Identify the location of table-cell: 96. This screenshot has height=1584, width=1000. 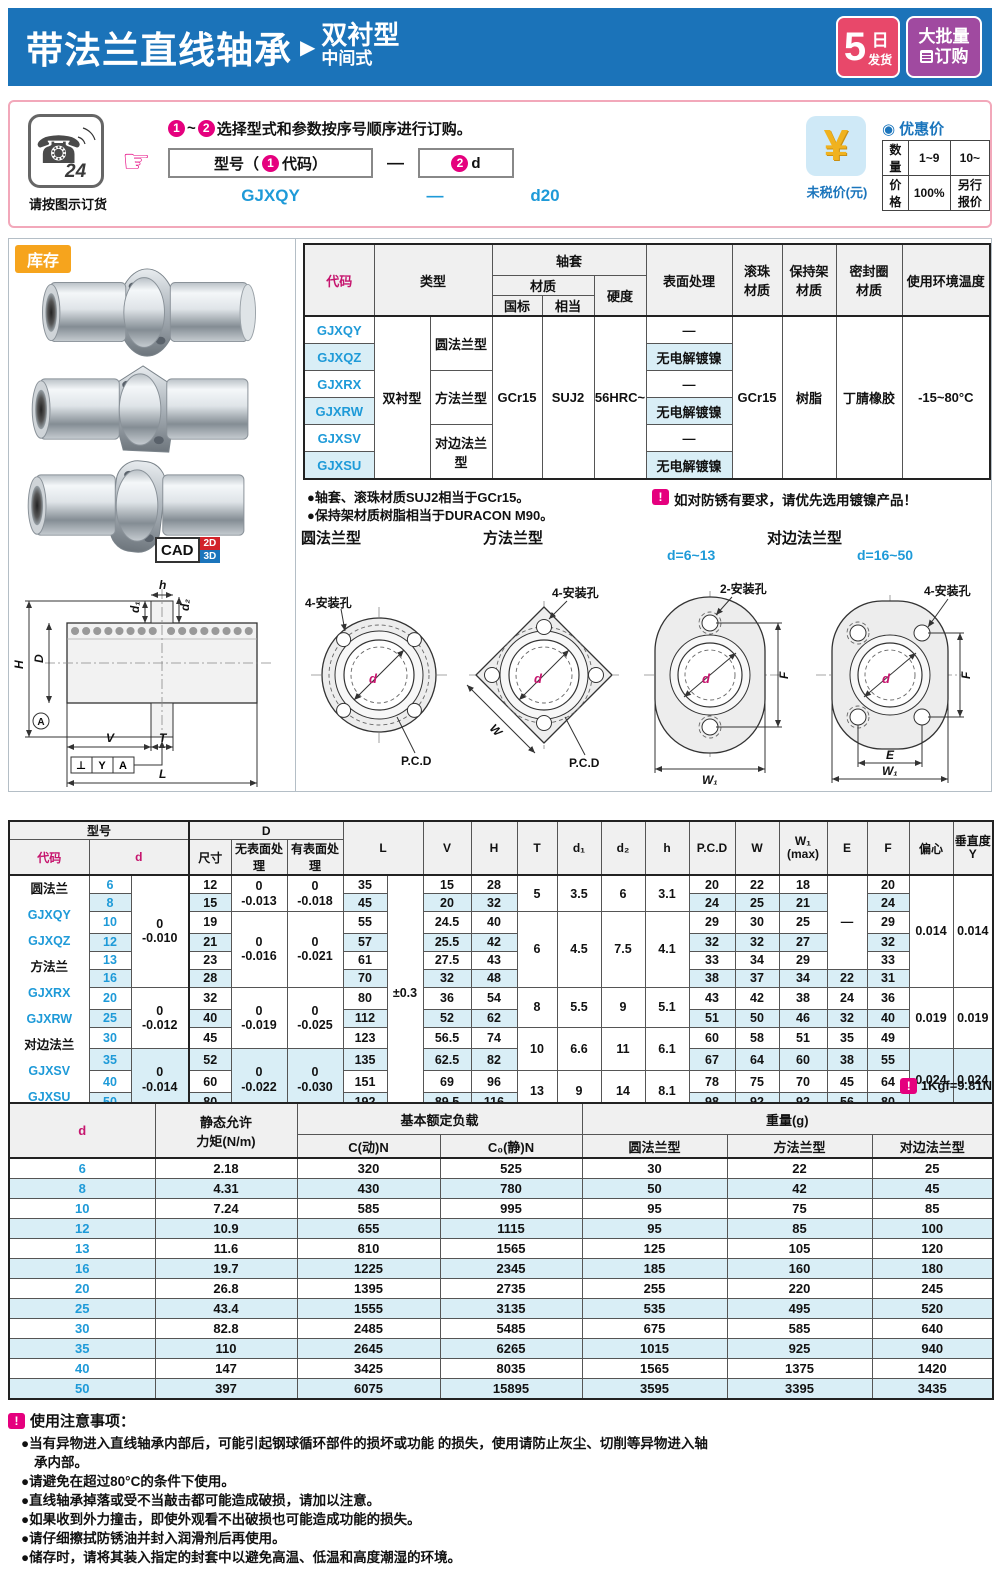
(494, 1081).